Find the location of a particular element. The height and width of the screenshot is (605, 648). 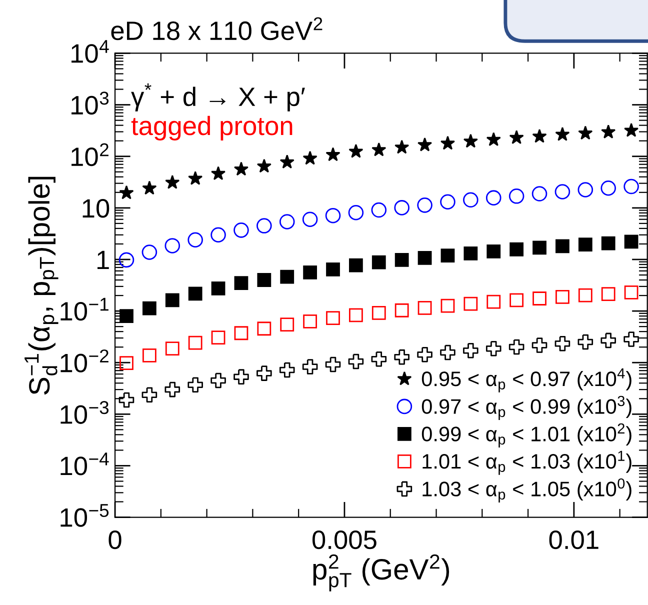

y-tick-label: 10$^{−5}$ is located at coordinates (84, 515).